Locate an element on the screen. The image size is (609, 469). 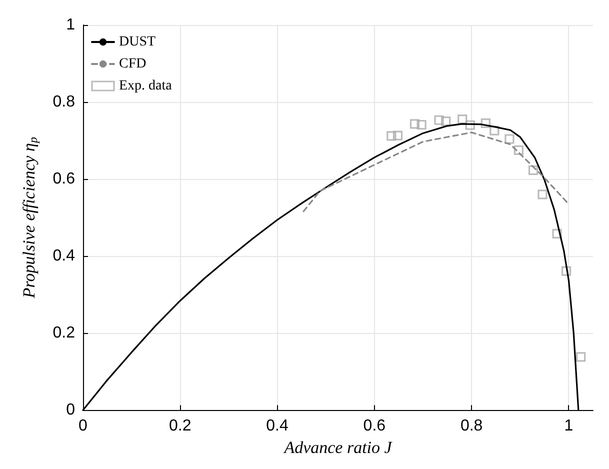
x-tick-label: 1 is located at coordinates (569, 426).